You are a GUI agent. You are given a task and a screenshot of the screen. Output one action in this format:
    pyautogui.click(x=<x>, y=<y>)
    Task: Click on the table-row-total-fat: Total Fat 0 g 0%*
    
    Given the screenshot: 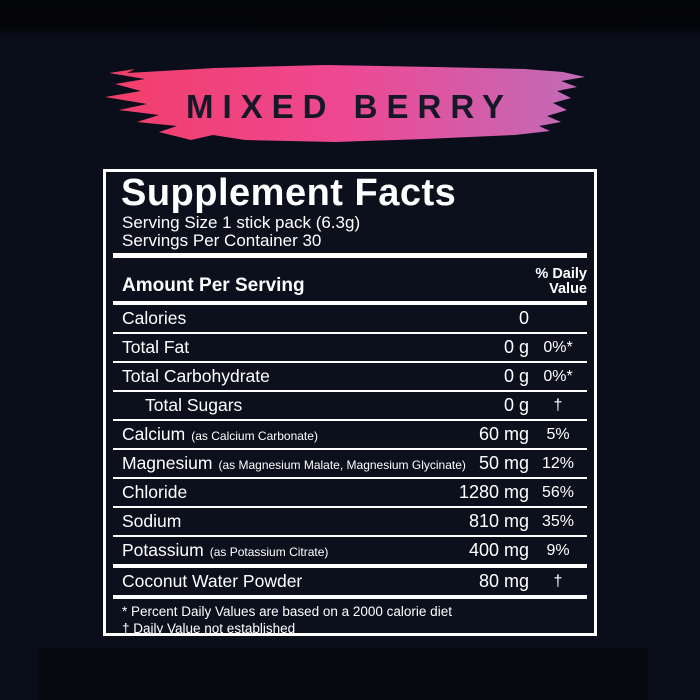 What is the action you would take?
    pyautogui.click(x=350, y=347)
    